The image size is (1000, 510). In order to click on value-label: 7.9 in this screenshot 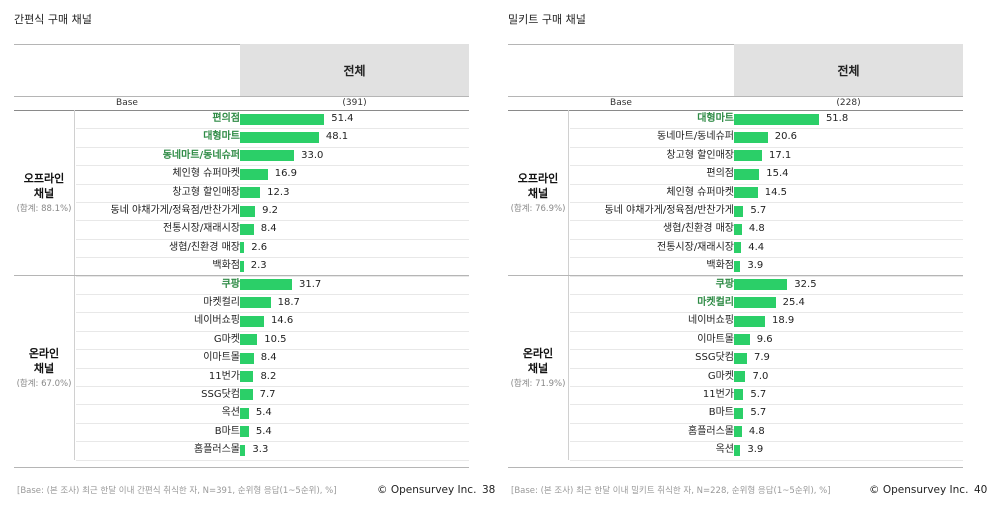, I will do `click(761, 358)`.